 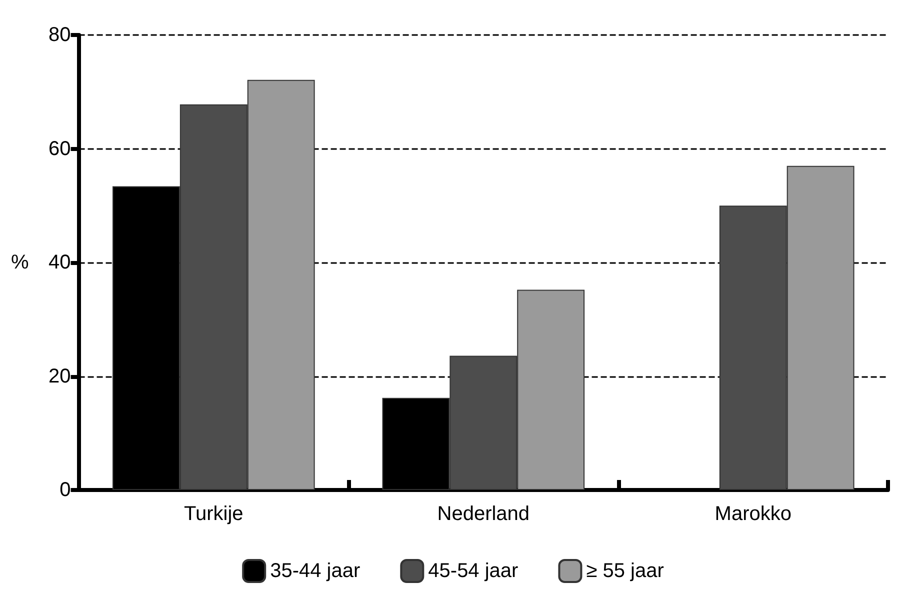 I want to click on legend-label: ≥ 55 jaar, so click(x=625, y=571).